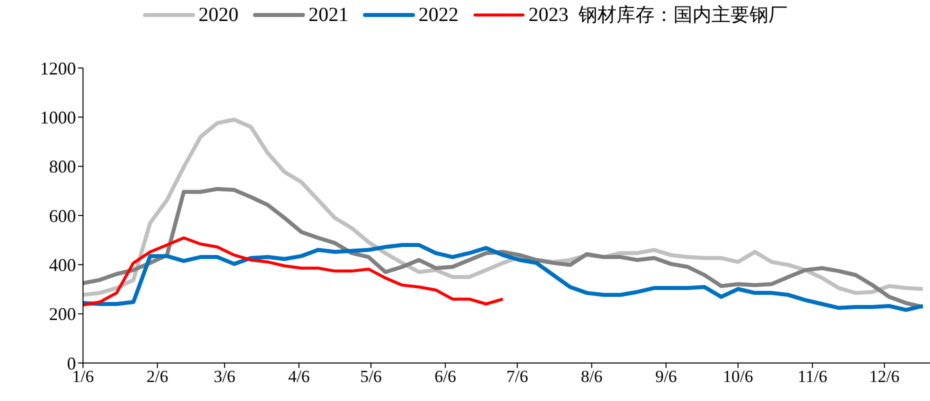 This screenshot has height=401, width=930. What do you see at coordinates (666, 376) in the screenshot?
I see `x-tick-label: 9/6` at bounding box center [666, 376].